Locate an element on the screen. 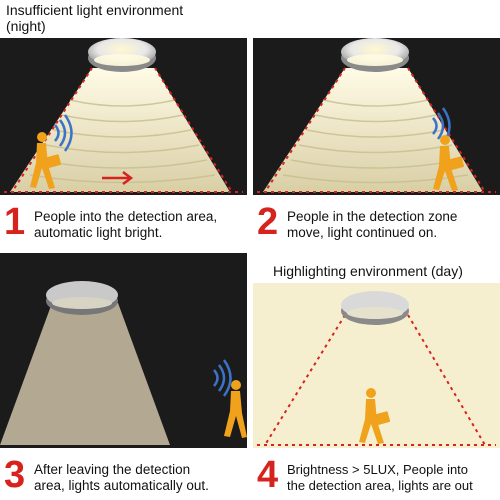 The height and width of the screenshot is (500, 500). step-number: 1 is located at coordinates (15, 222).